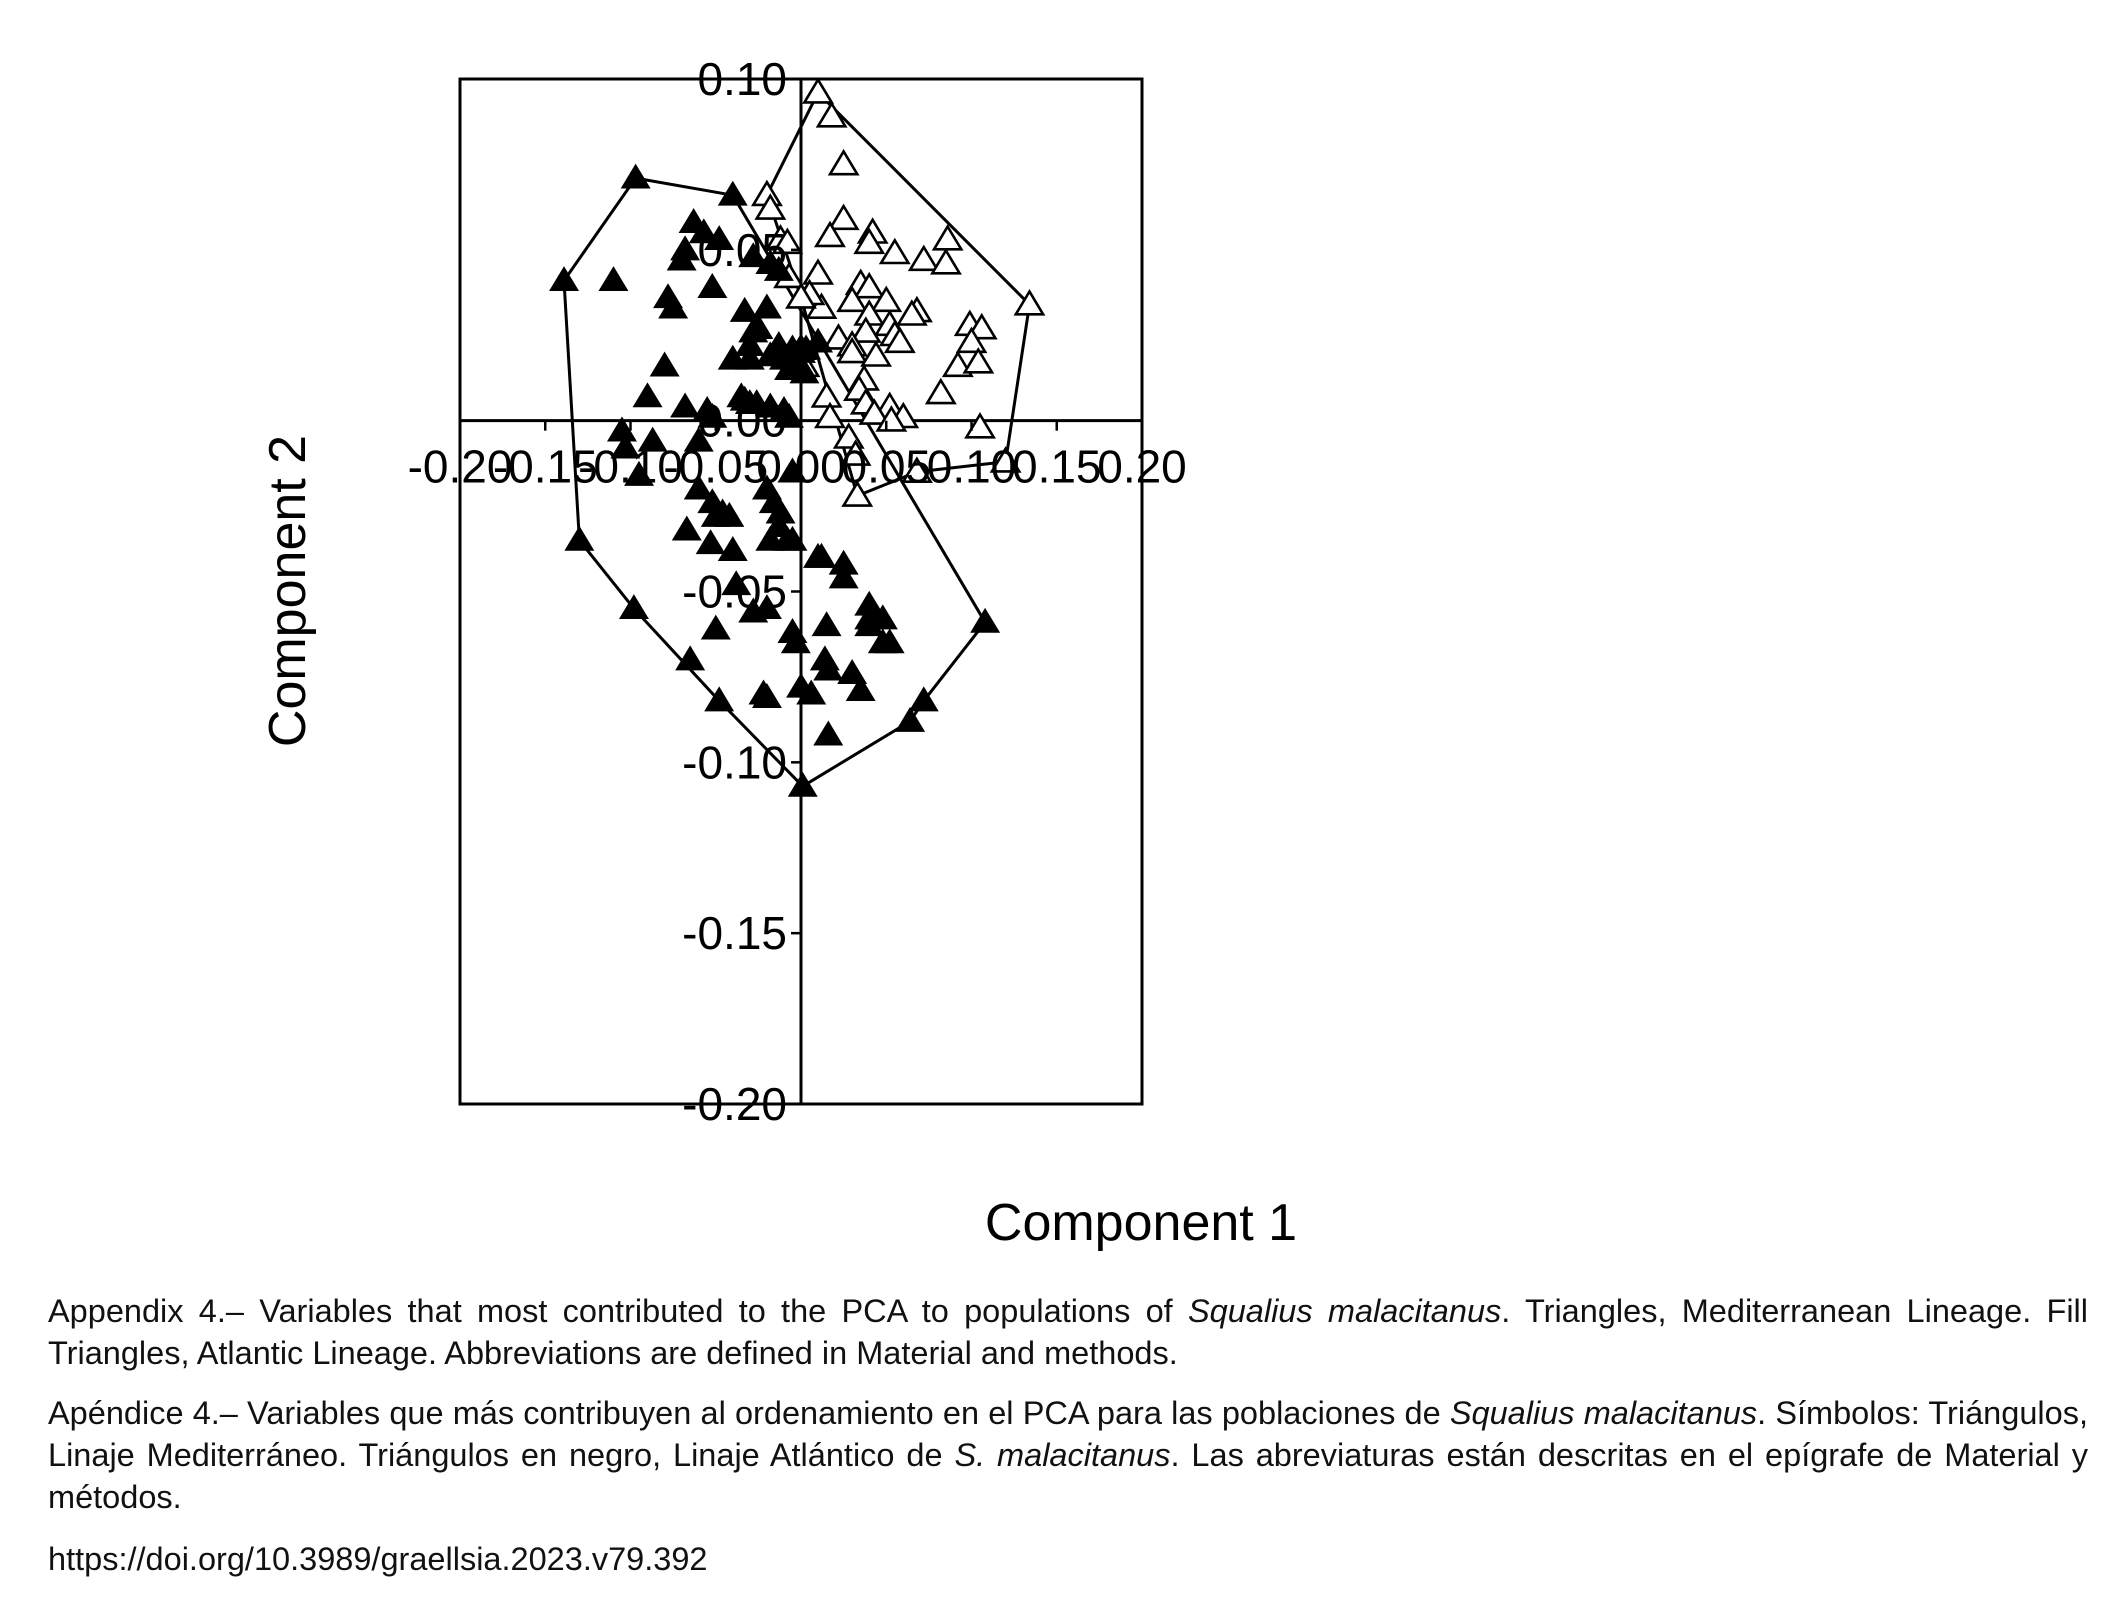 This screenshot has height=1612, width=2126. Describe the element at coordinates (742, 250) in the screenshot. I see `y-tick-label: 0.05` at that location.